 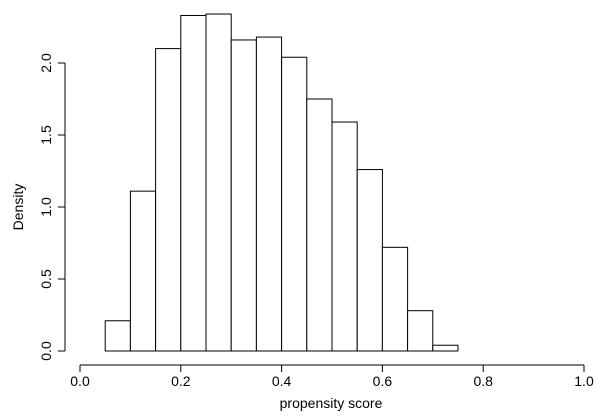 What do you see at coordinates (46, 63) in the screenshot?
I see `y-tick-label: 2.0` at bounding box center [46, 63].